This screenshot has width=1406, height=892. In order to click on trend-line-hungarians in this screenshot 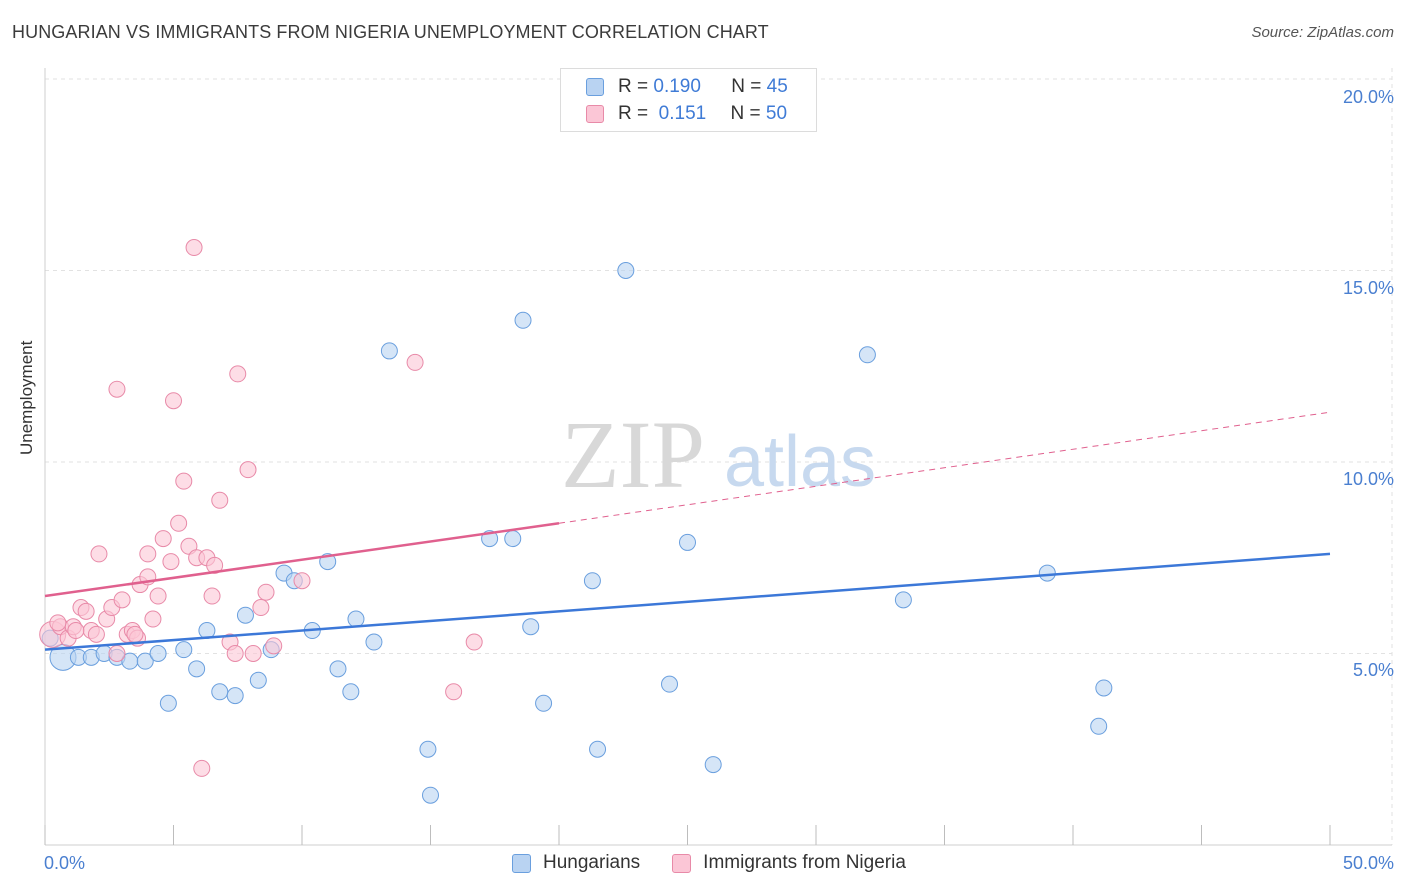, I will do `click(687, 601)`.